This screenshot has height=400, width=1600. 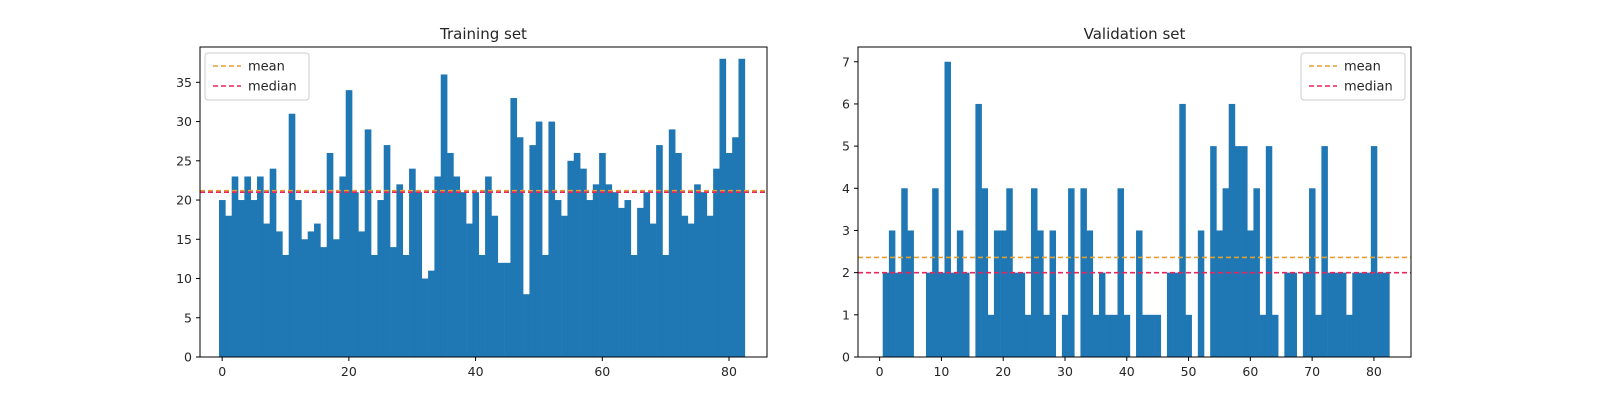 What do you see at coordinates (1353, 76) in the screenshot?
I see `legend: mean median` at bounding box center [1353, 76].